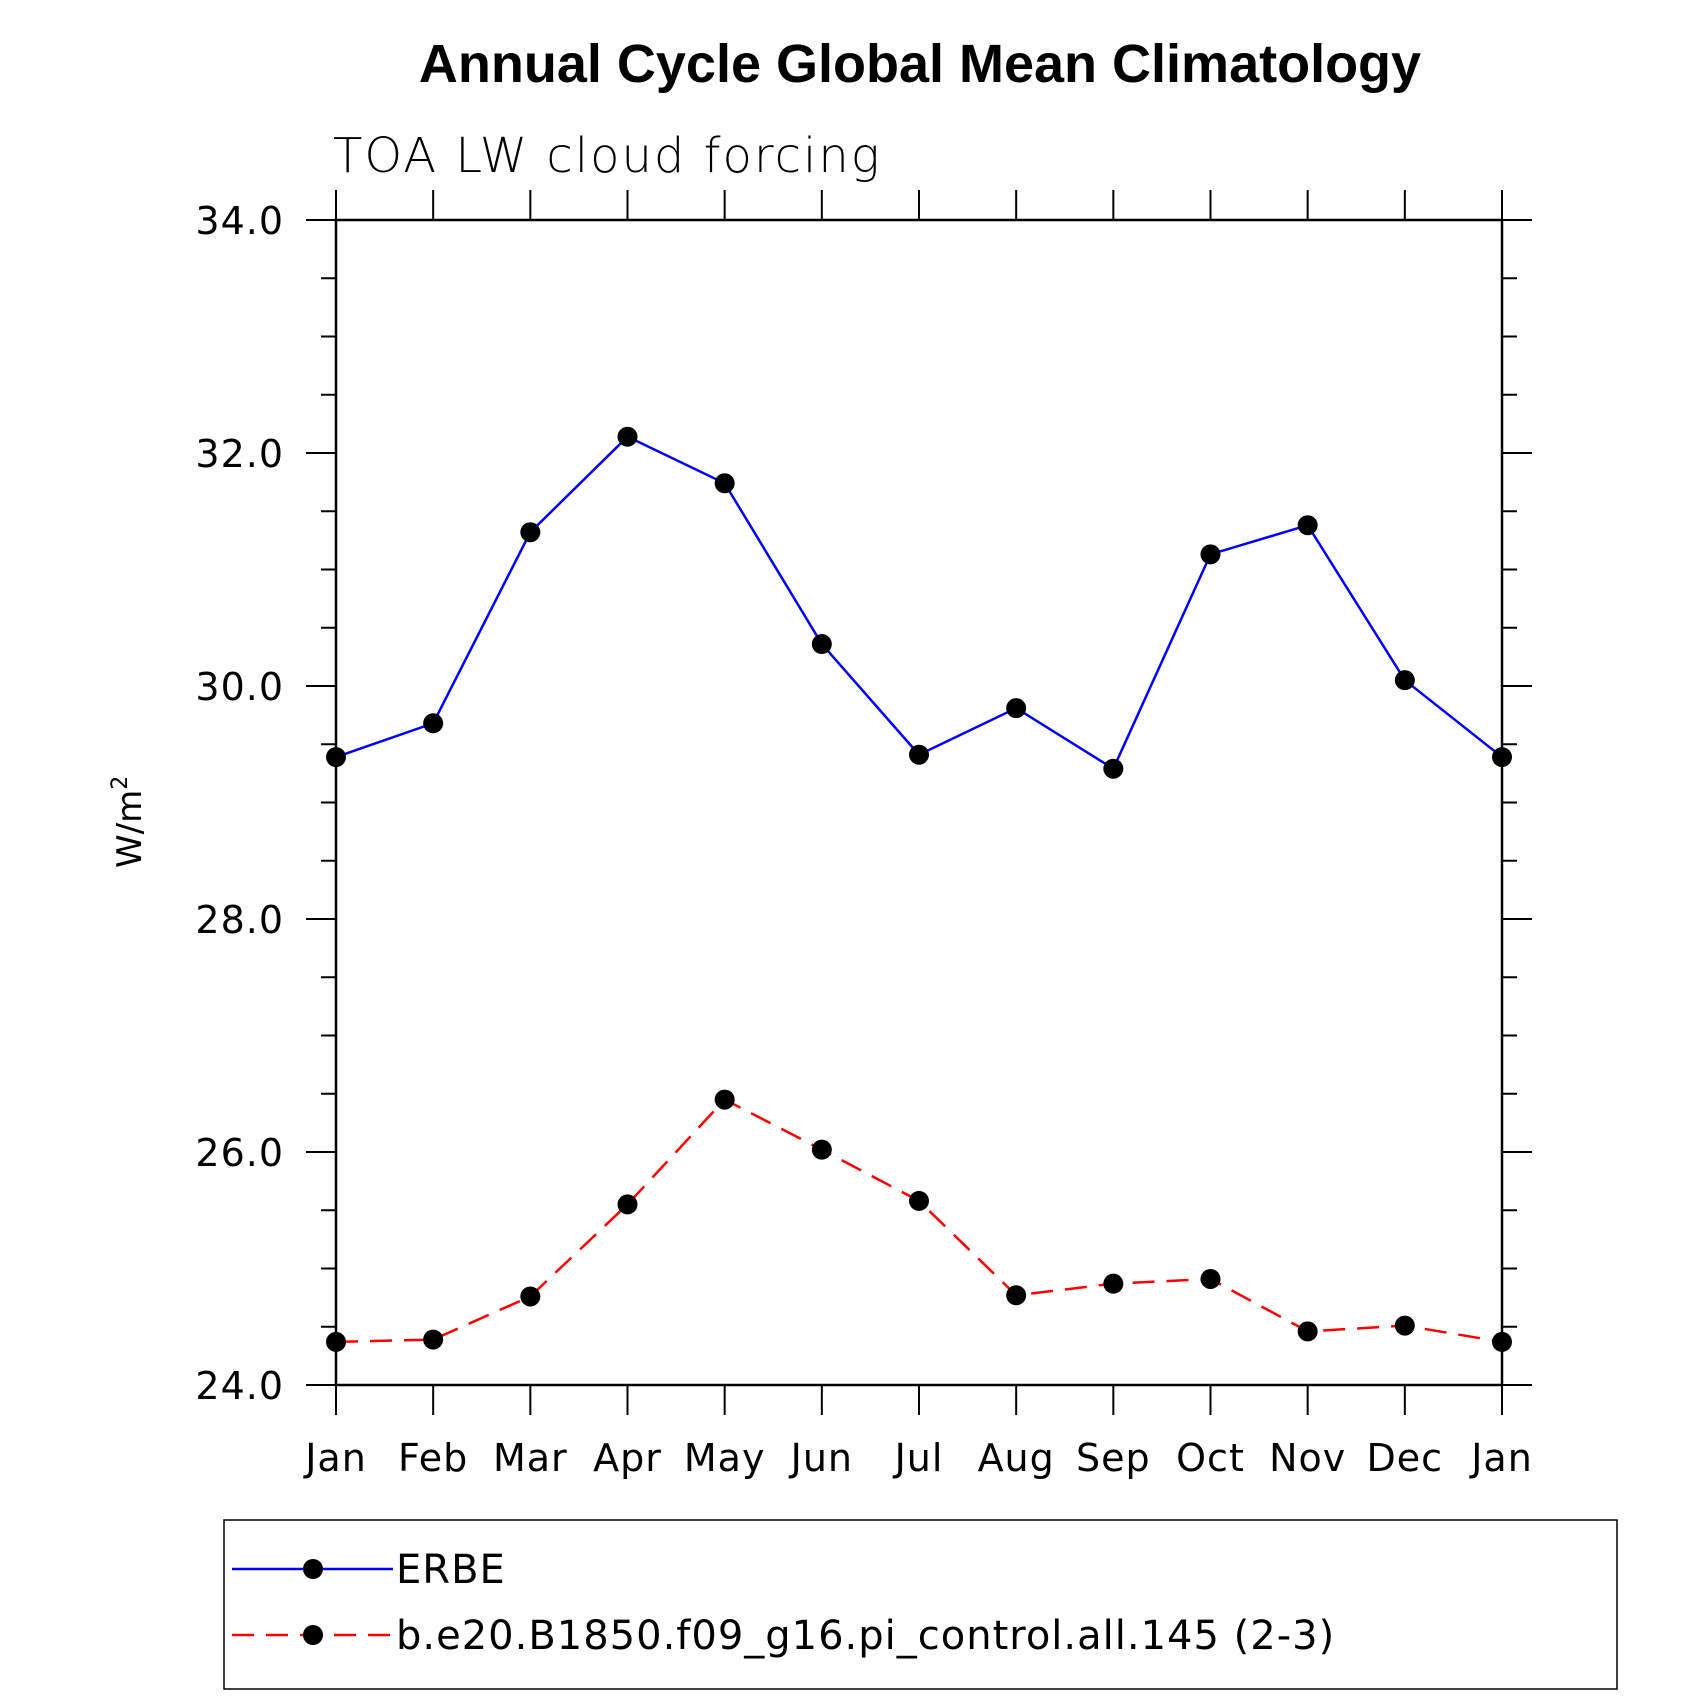 The width and height of the screenshot is (1702, 1702). I want to click on x-tick-label: Oct, so click(1210, 1458).